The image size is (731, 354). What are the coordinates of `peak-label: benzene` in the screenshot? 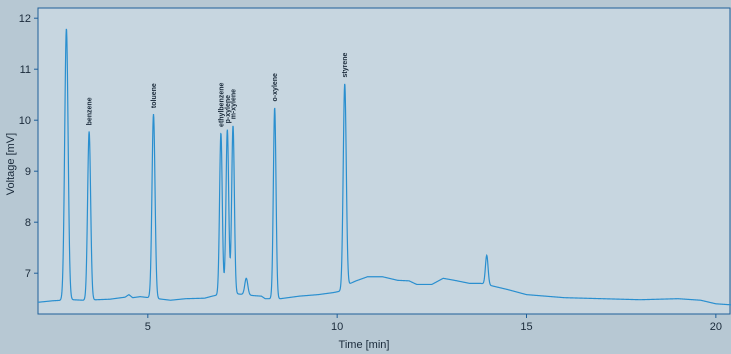 It's located at (90, 111).